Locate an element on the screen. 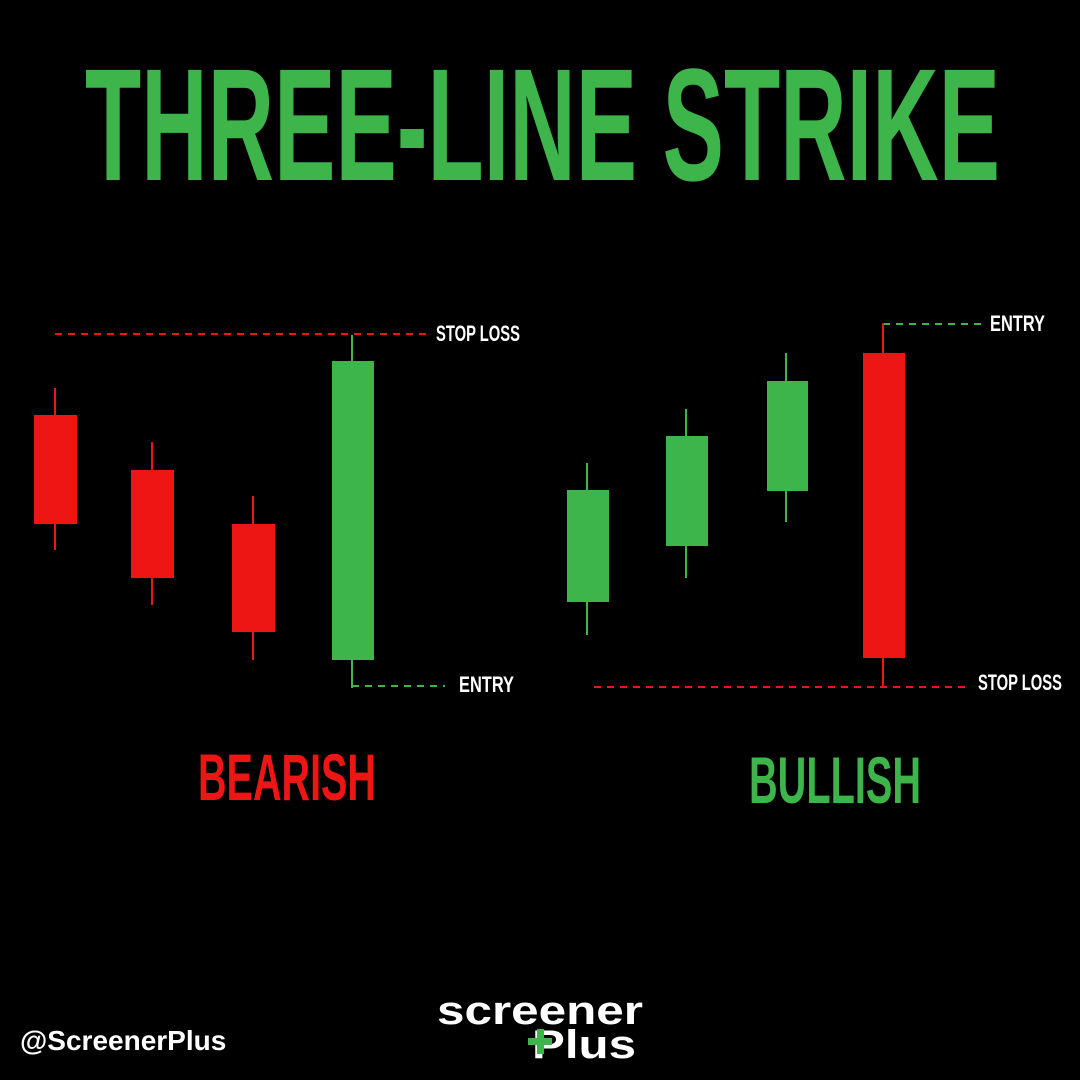  logo: screener Plus is located at coordinates (540, 1028).